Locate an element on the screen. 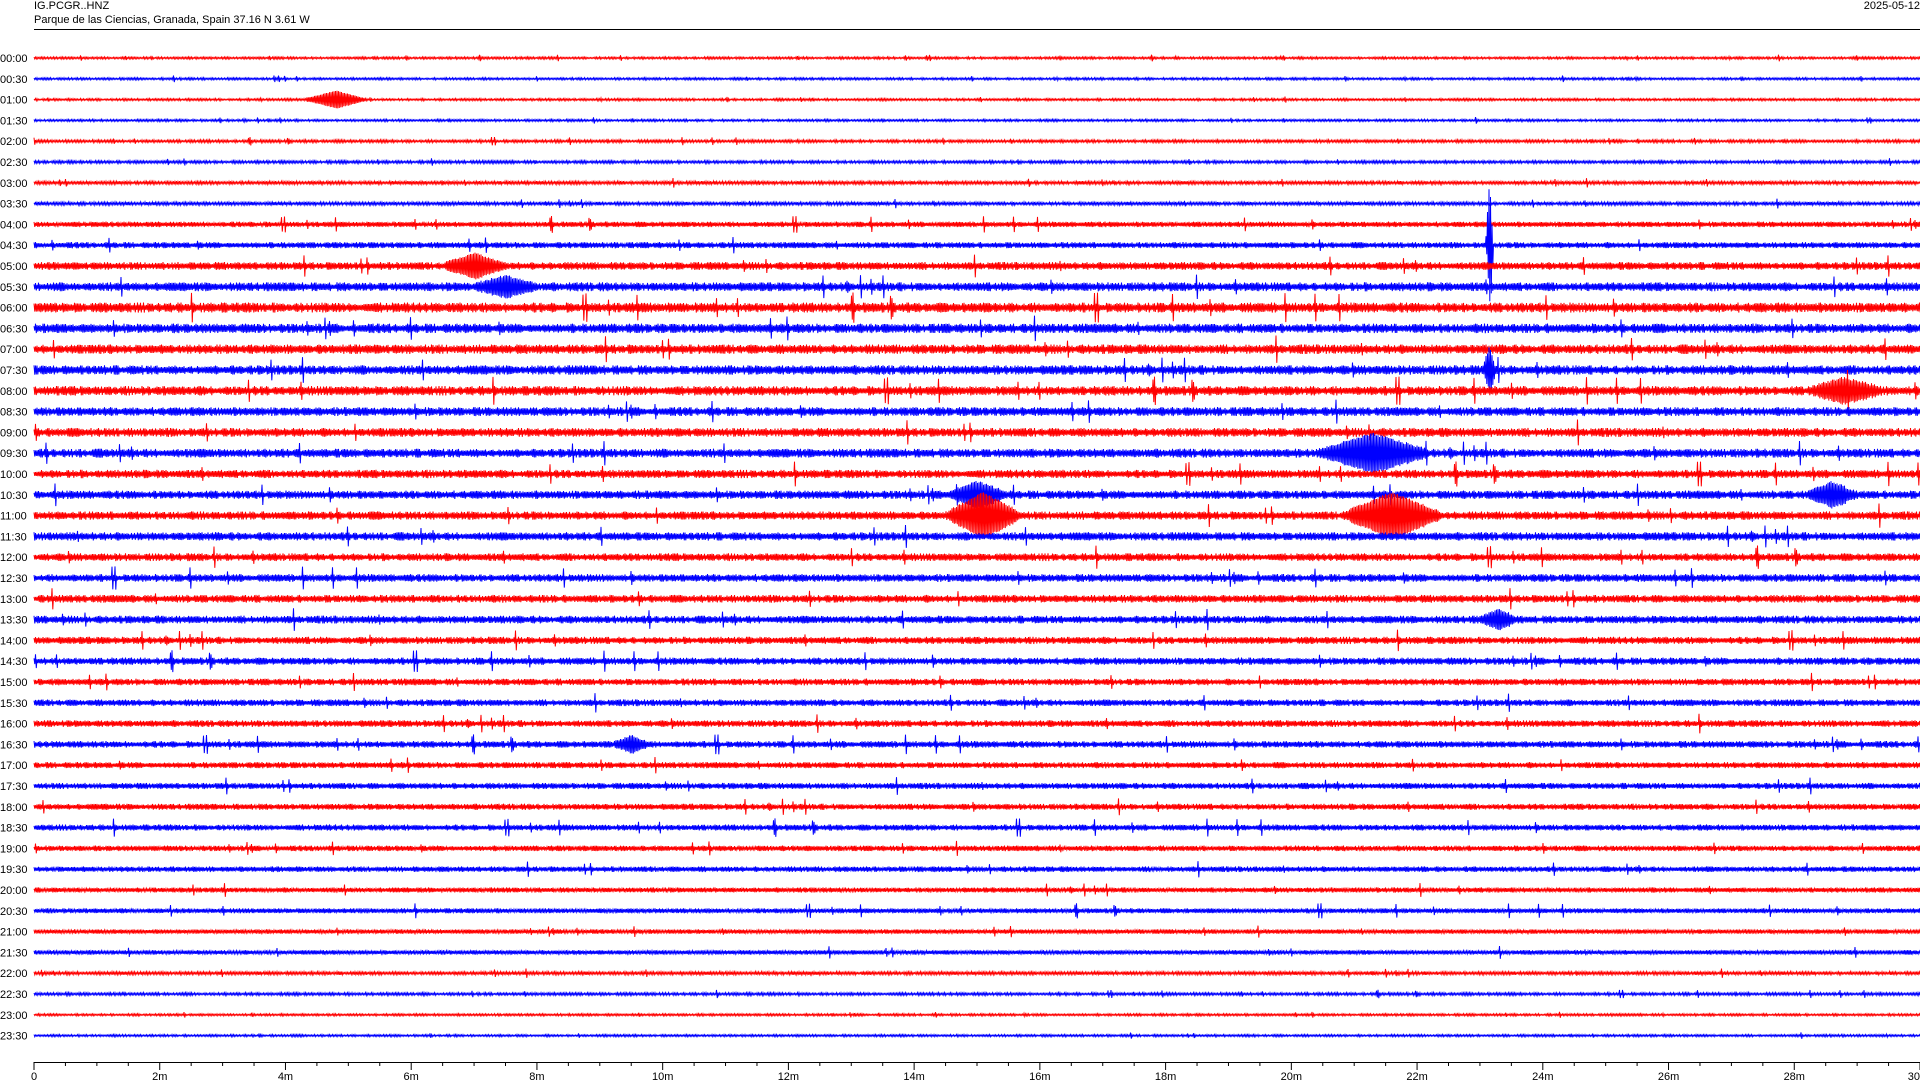 The height and width of the screenshot is (1080, 1920). row-time-label: 01:30 is located at coordinates (14, 121).